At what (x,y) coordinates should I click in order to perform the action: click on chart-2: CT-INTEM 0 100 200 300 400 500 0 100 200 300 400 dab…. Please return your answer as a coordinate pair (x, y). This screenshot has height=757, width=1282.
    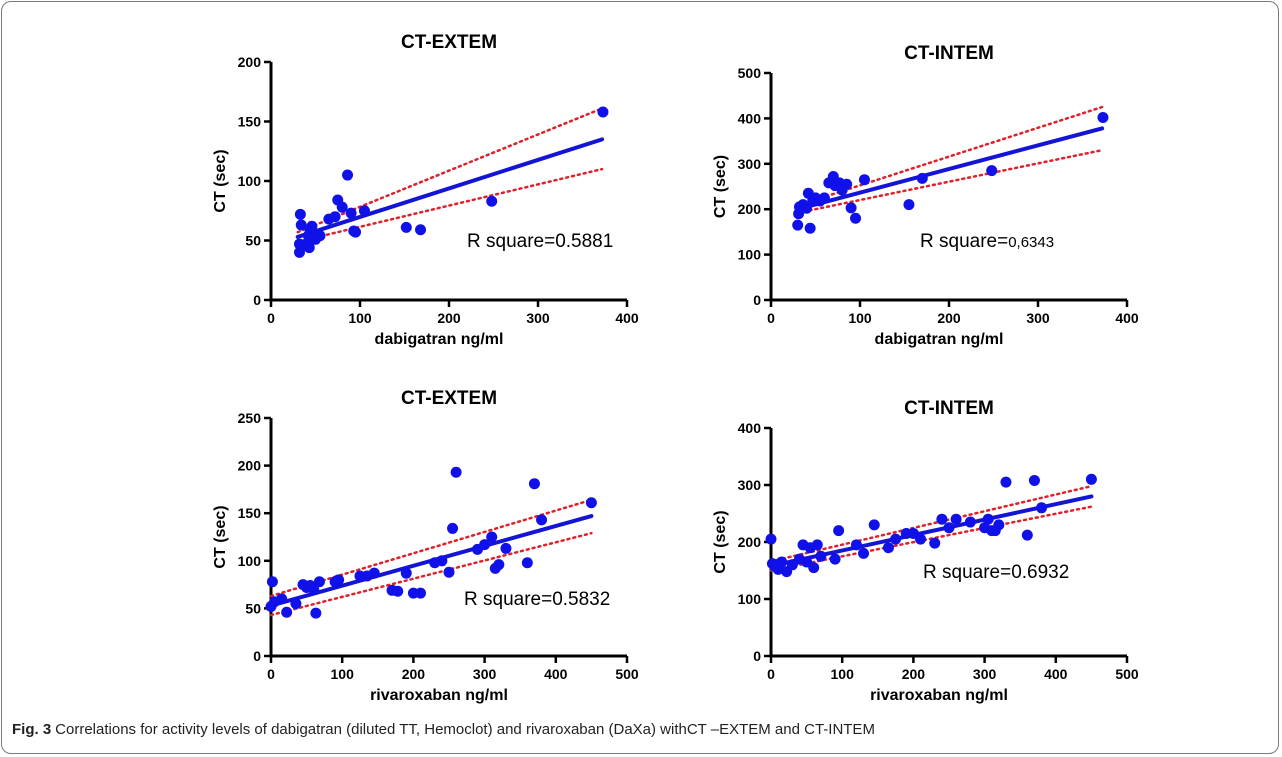
    Looking at the image, I should click on (925, 195).